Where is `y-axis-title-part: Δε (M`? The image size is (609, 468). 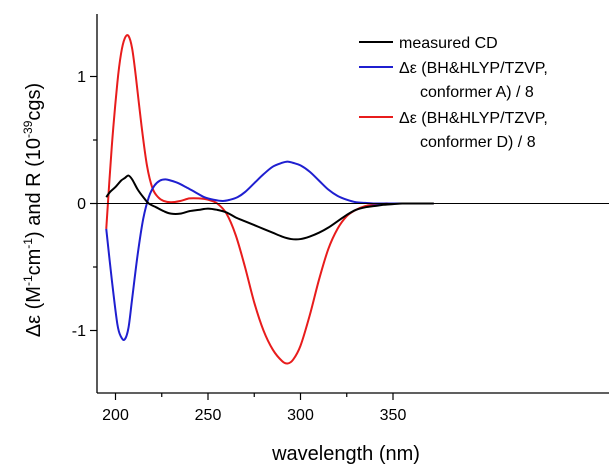 y-axis-title-part: Δε (M is located at coordinates (34, 311).